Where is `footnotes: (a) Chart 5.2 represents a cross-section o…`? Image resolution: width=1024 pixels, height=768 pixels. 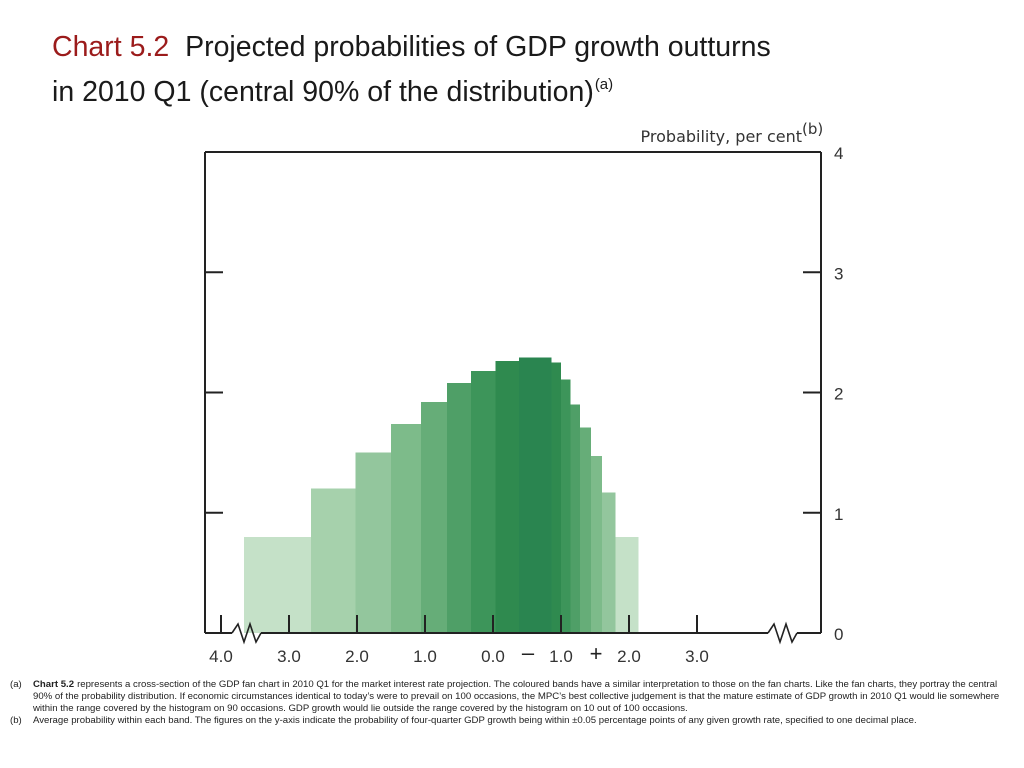 footnotes: (a) Chart 5.2 represents a cross-section o… is located at coordinates (510, 703).